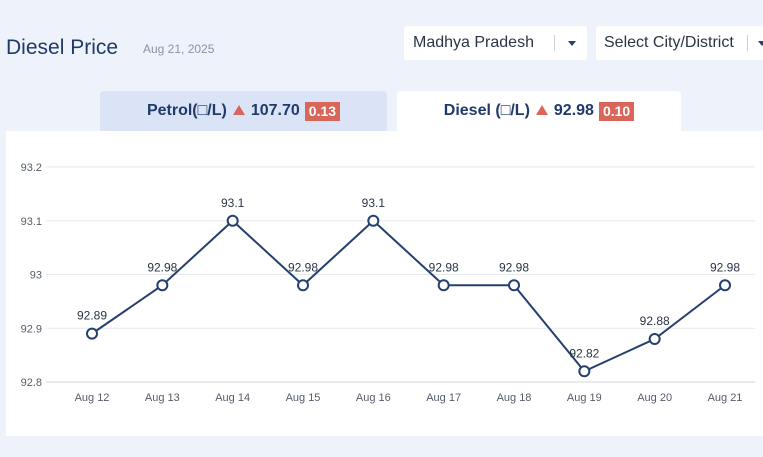  I want to click on x-tick-label: Aug 13, so click(162, 398).